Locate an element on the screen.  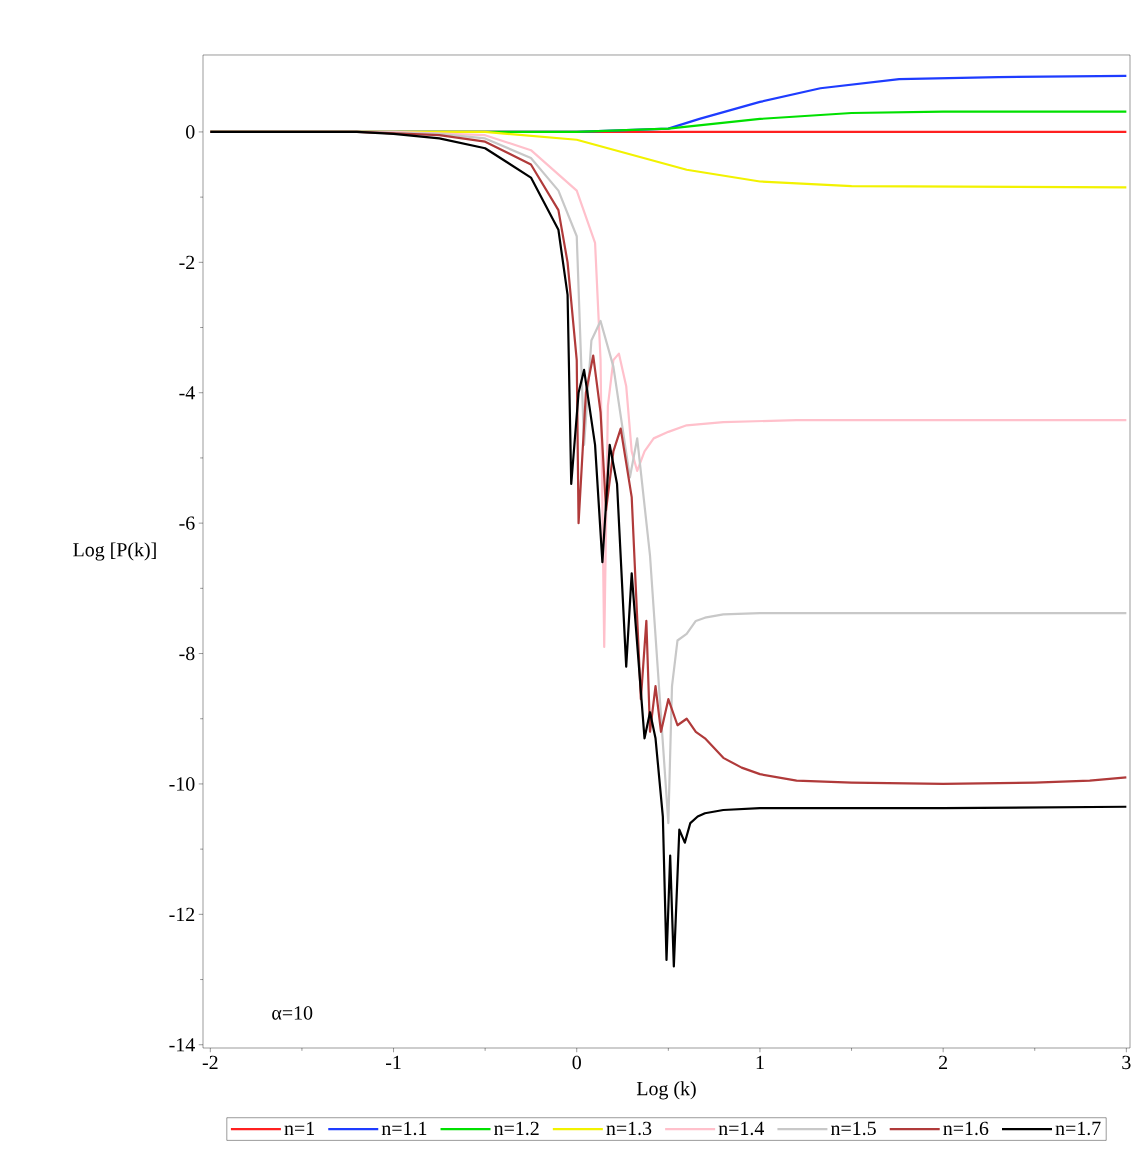
annotation: α=10 is located at coordinates (292, 1013).